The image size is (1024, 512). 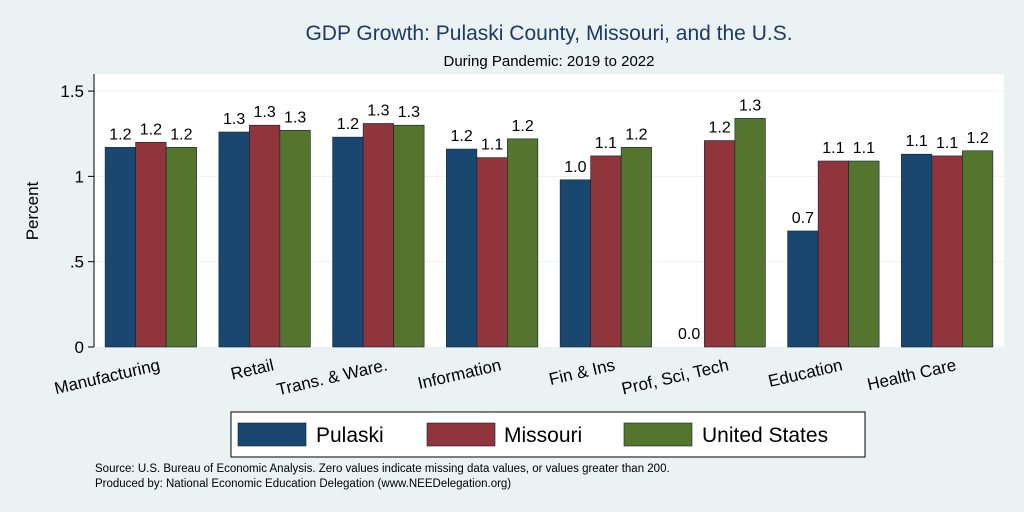 What do you see at coordinates (459, 374) in the screenshot?
I see `x-category-label-information: Information` at bounding box center [459, 374].